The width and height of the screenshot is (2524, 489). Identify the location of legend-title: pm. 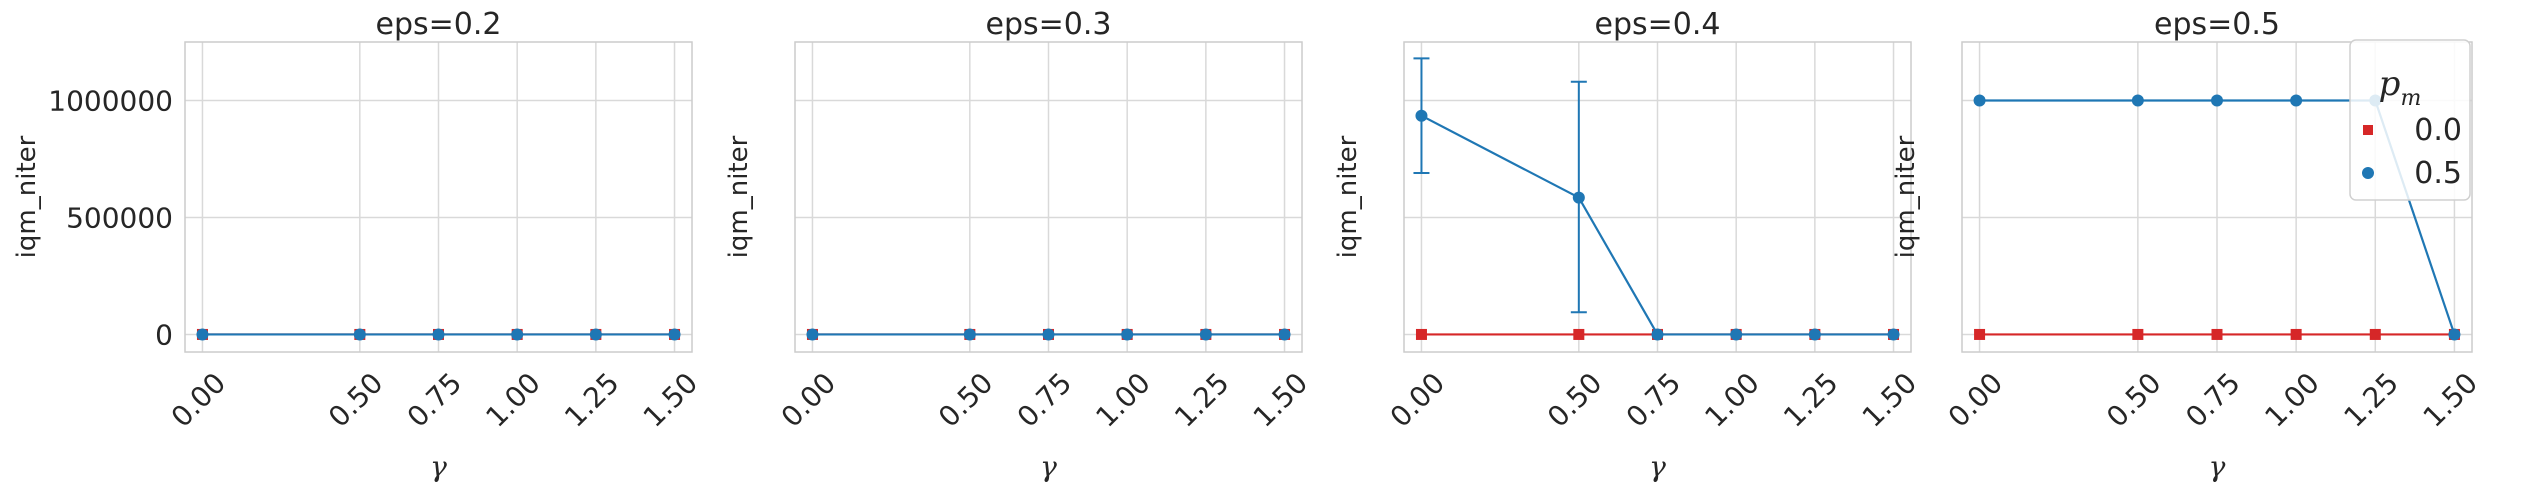
(2400, 87).